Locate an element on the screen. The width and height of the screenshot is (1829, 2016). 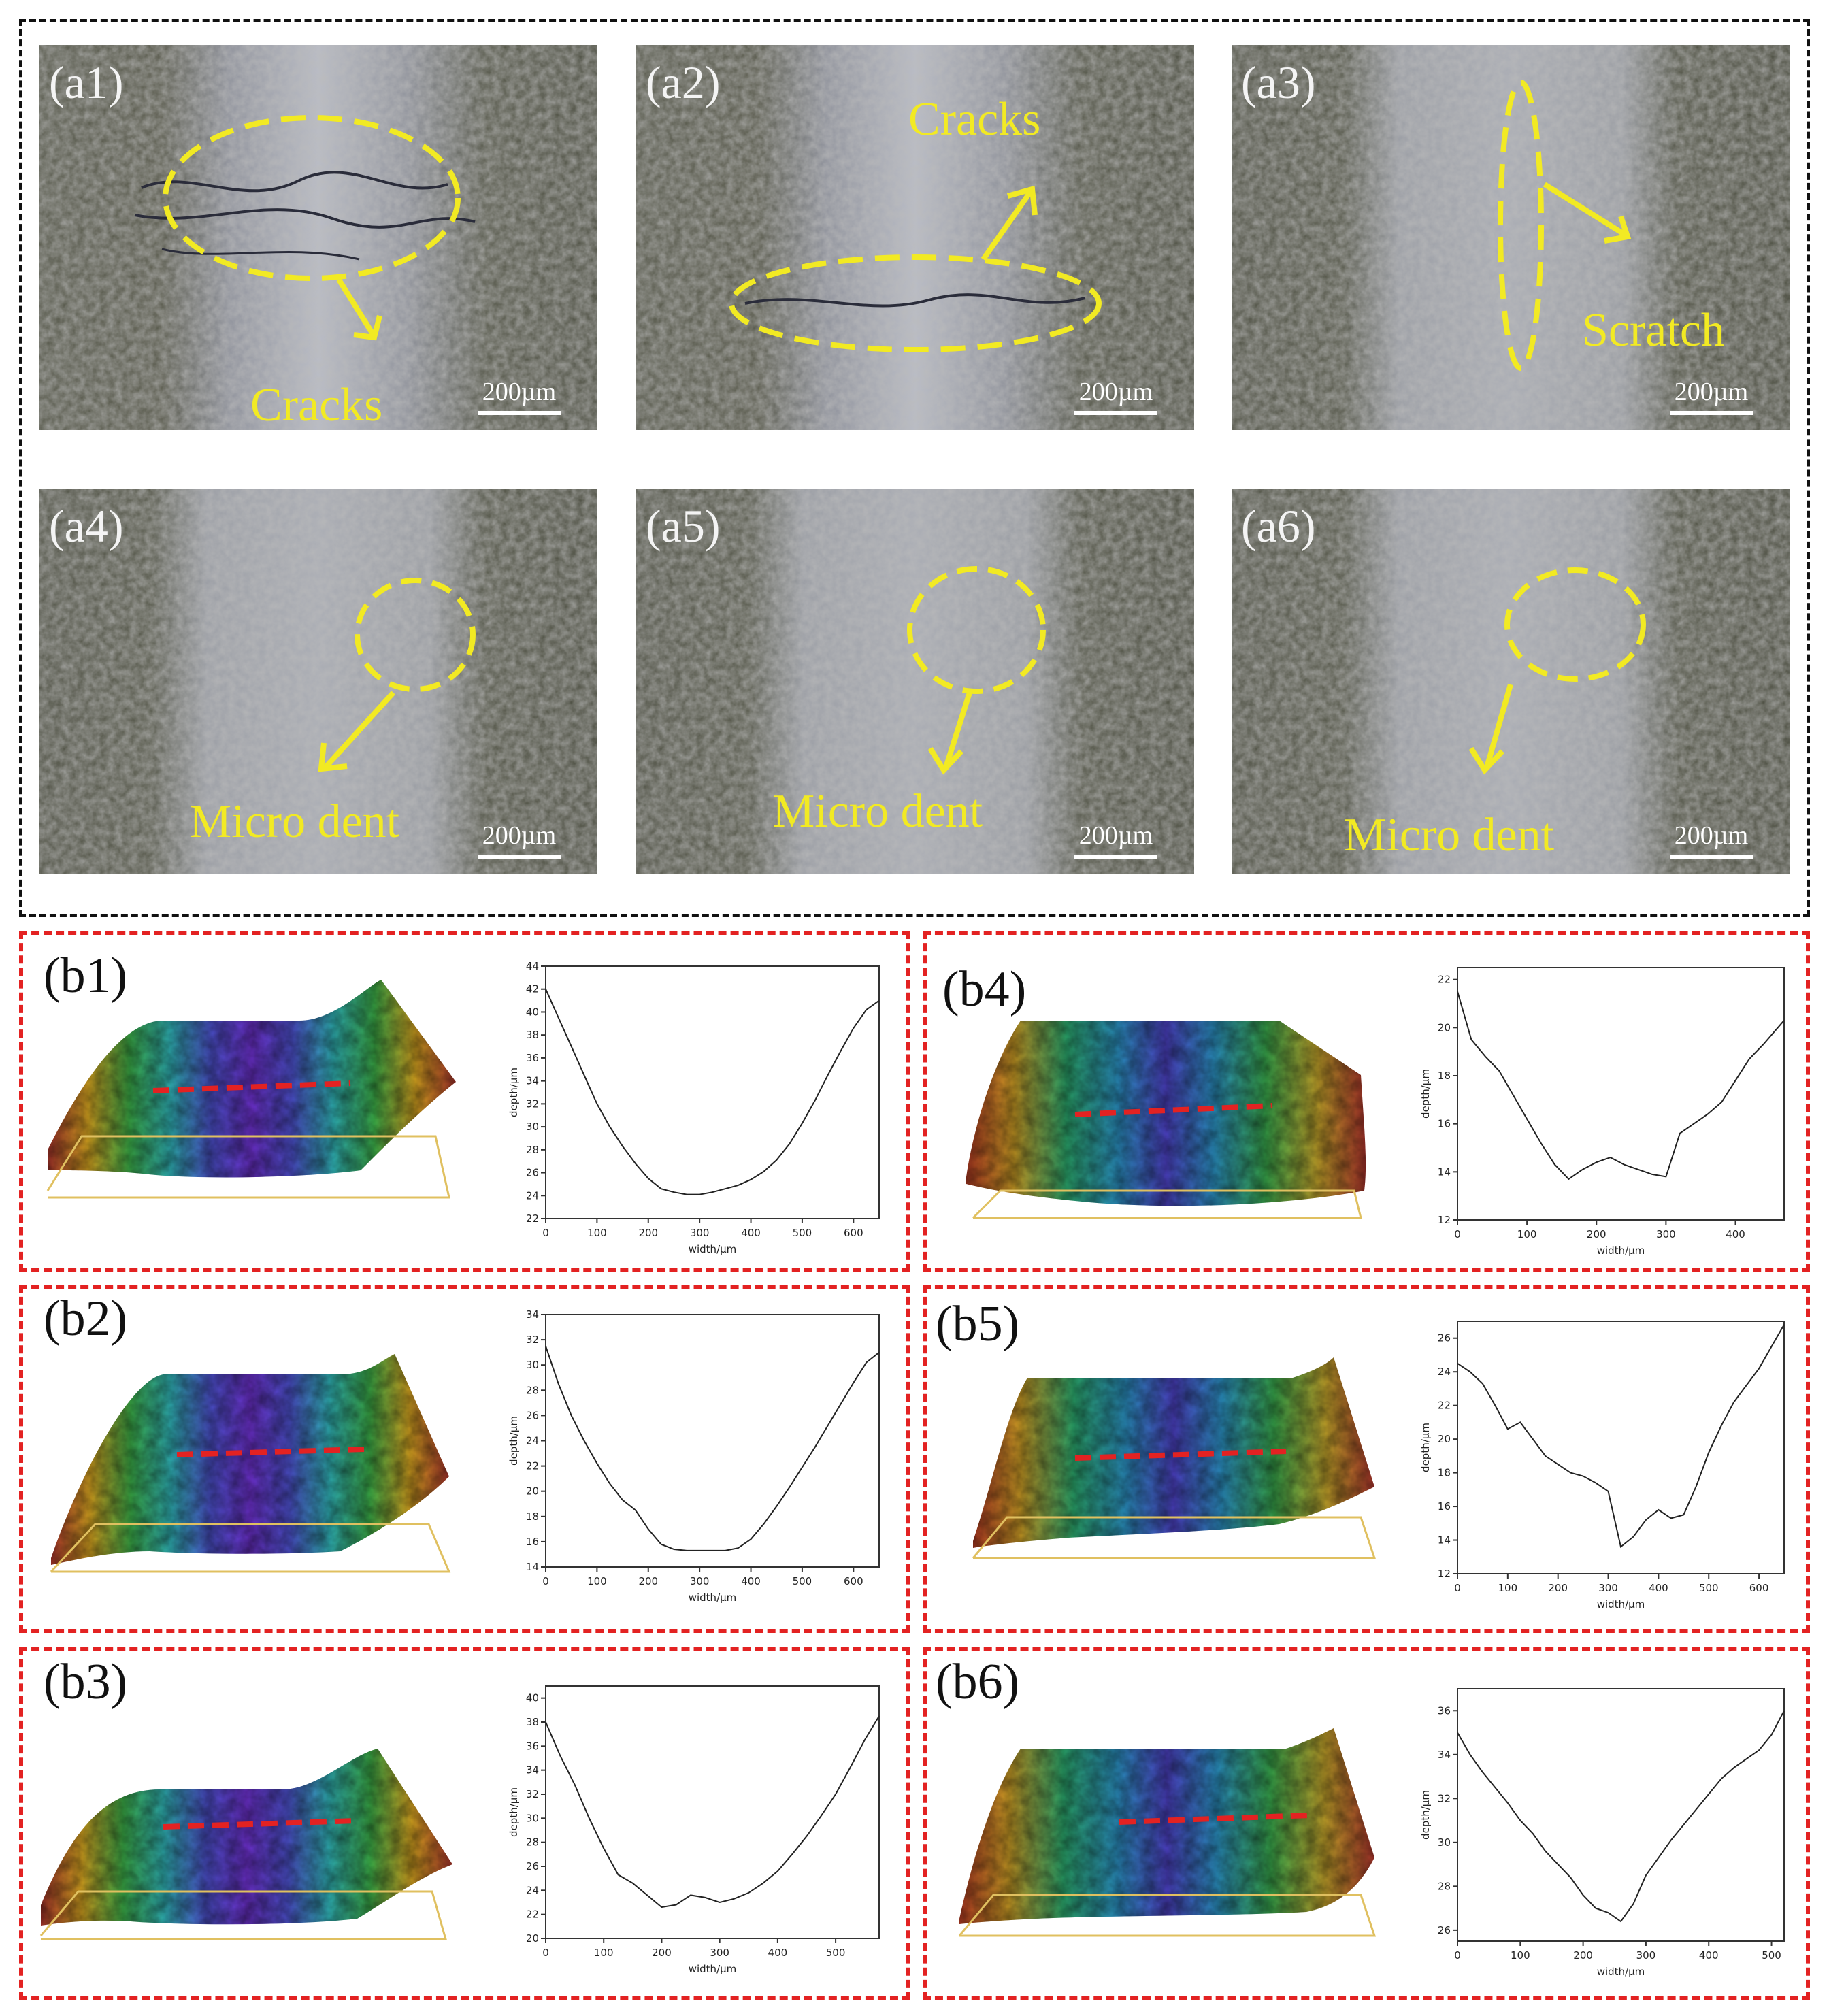
micrograph-a4: (a4) Micro dent 200µm is located at coordinates (318, 681).